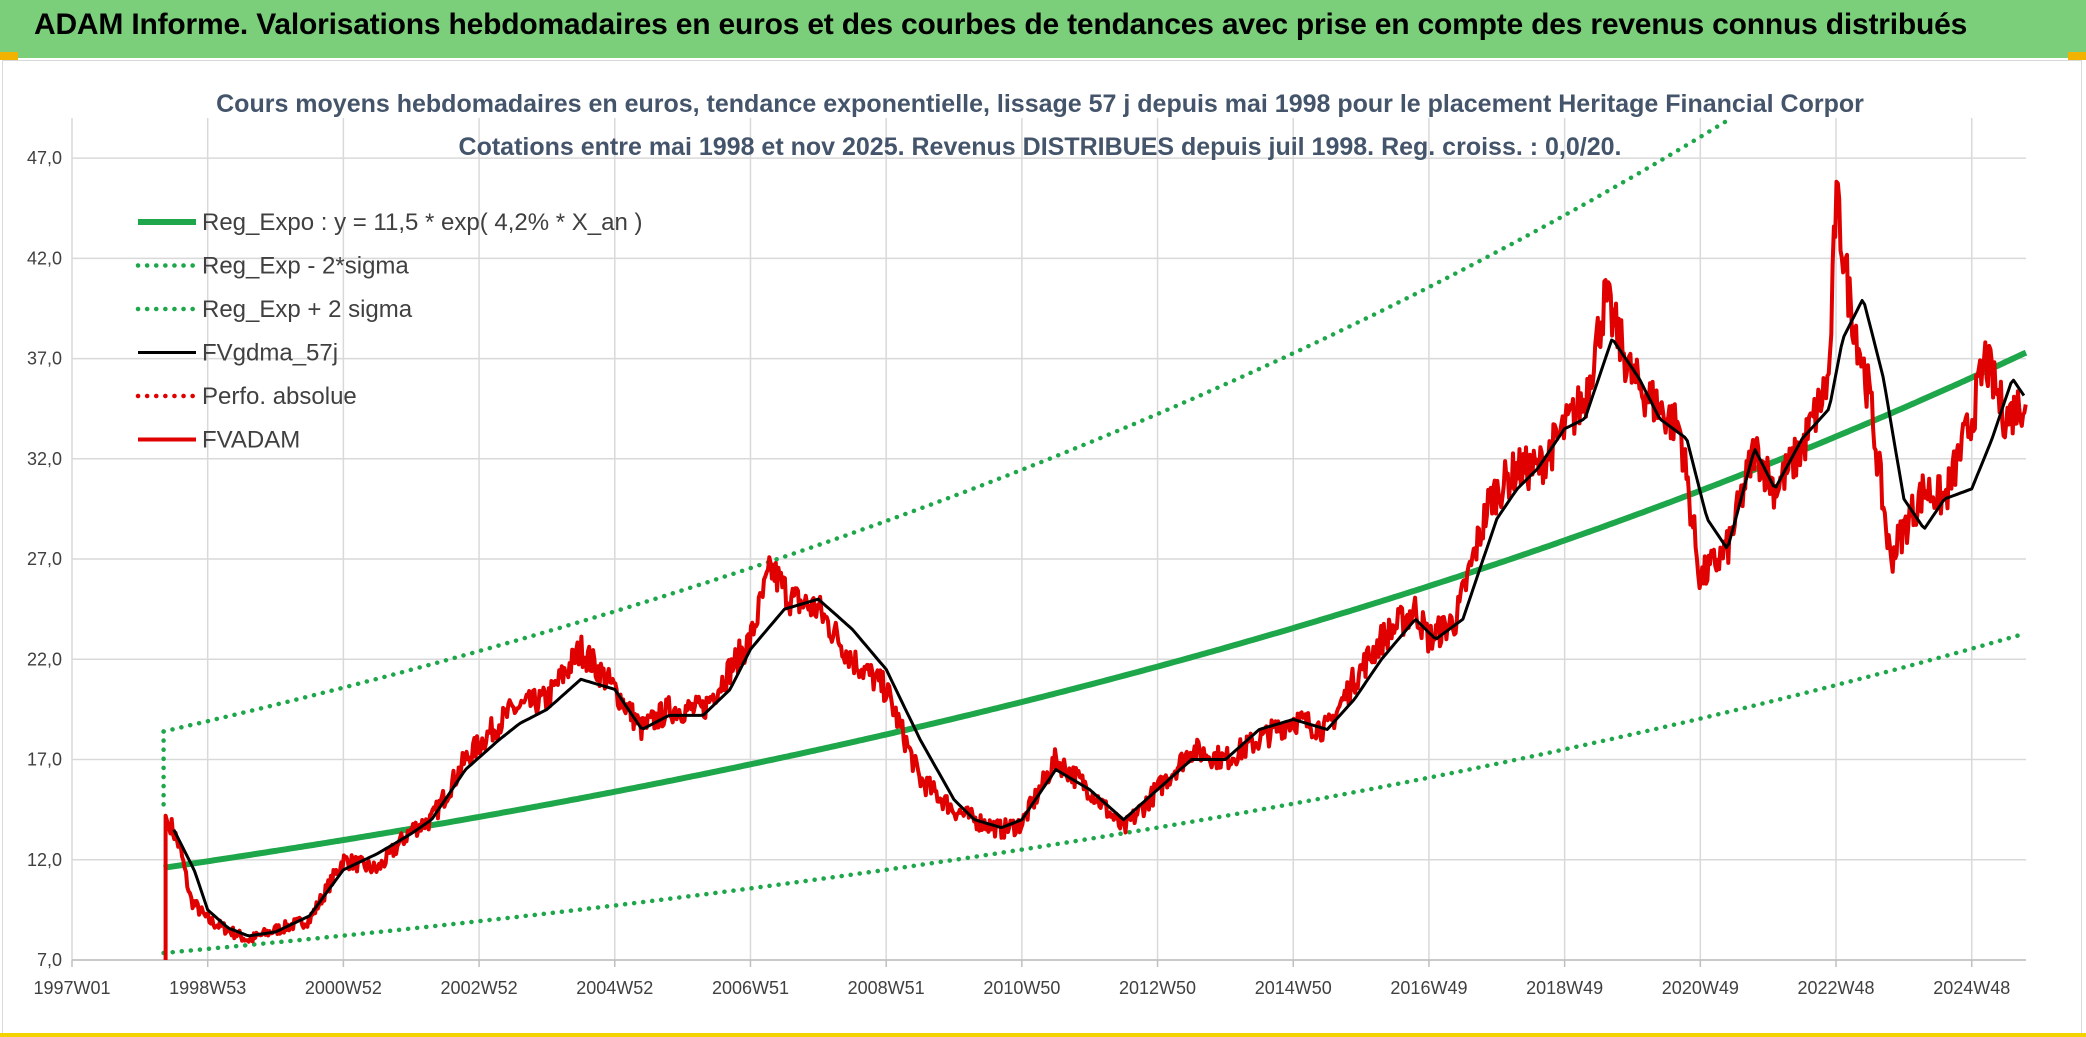  What do you see at coordinates (750, 988) in the screenshot?
I see `x-tick-label: 2006W51` at bounding box center [750, 988].